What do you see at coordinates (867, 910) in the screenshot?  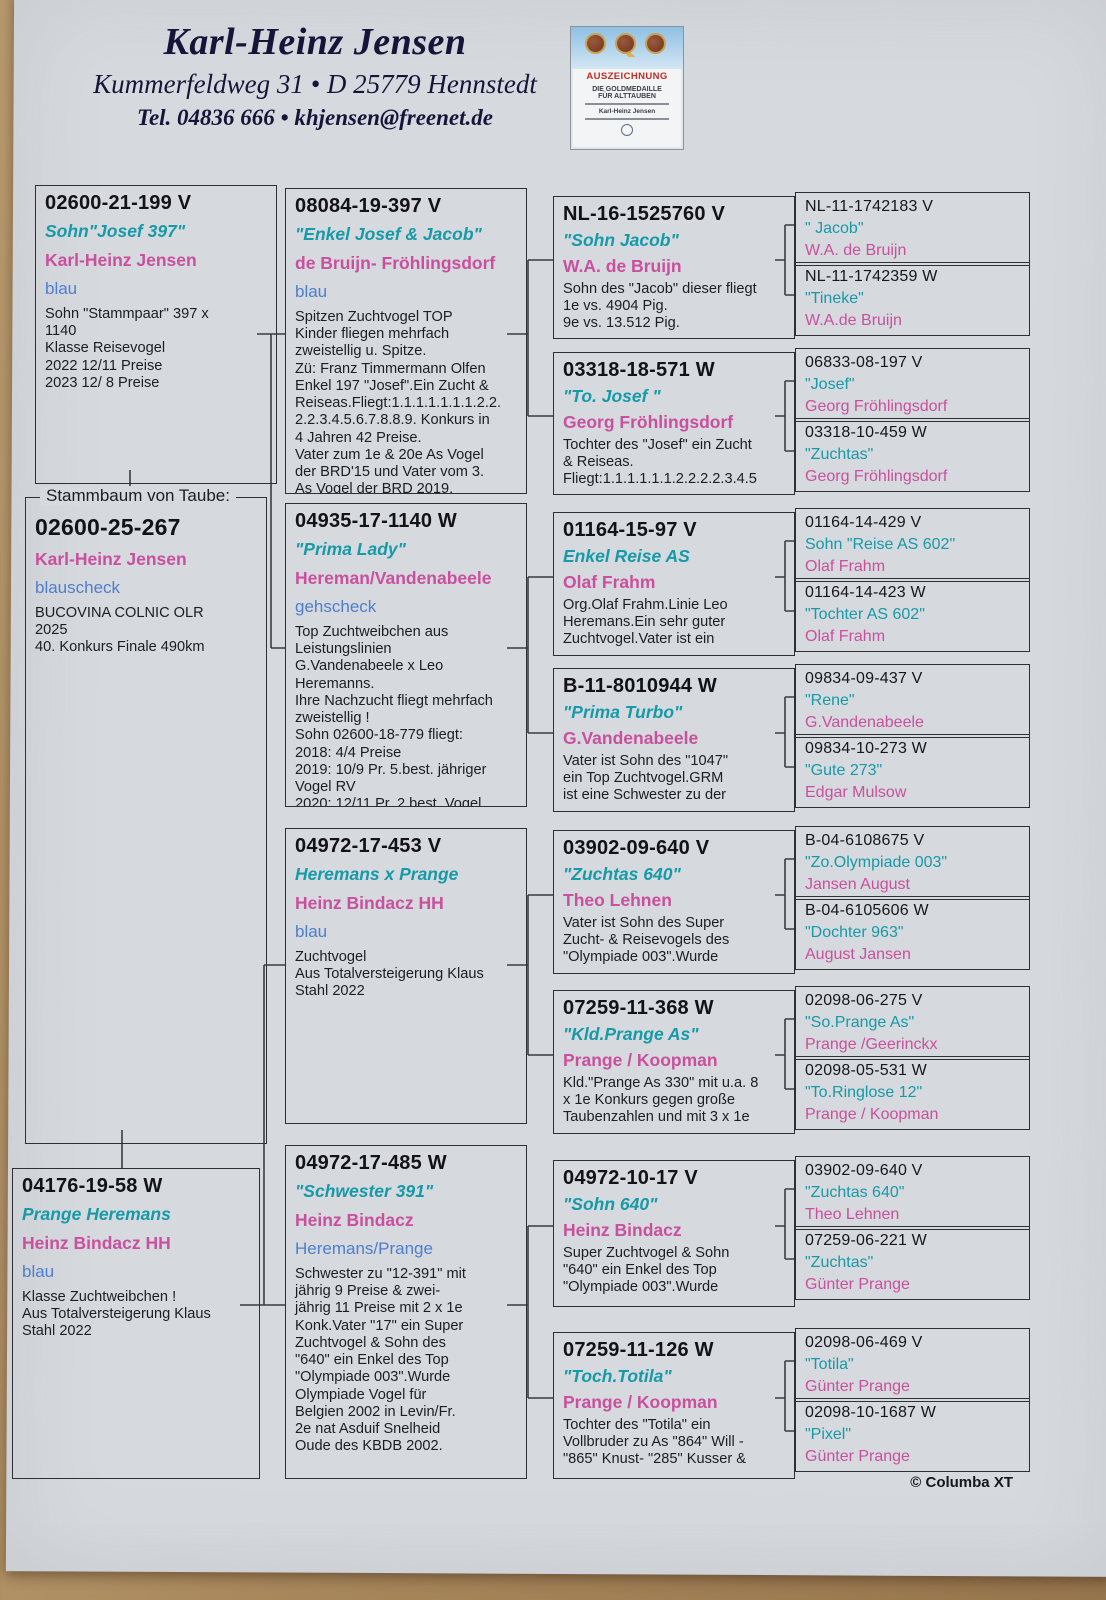 I see `ring-number: B-04-6105606 W` at bounding box center [867, 910].